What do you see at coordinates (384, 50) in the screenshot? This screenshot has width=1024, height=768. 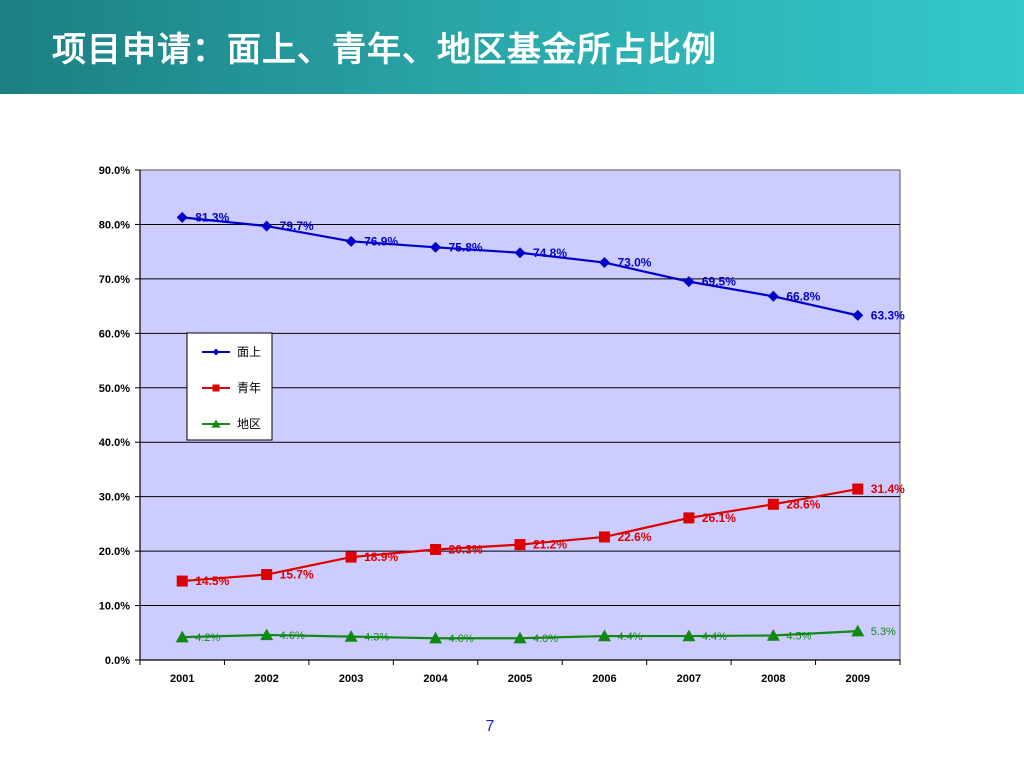 I see `slide-title: 项目申请：面上、青年、地区基金所占比例` at bounding box center [384, 50].